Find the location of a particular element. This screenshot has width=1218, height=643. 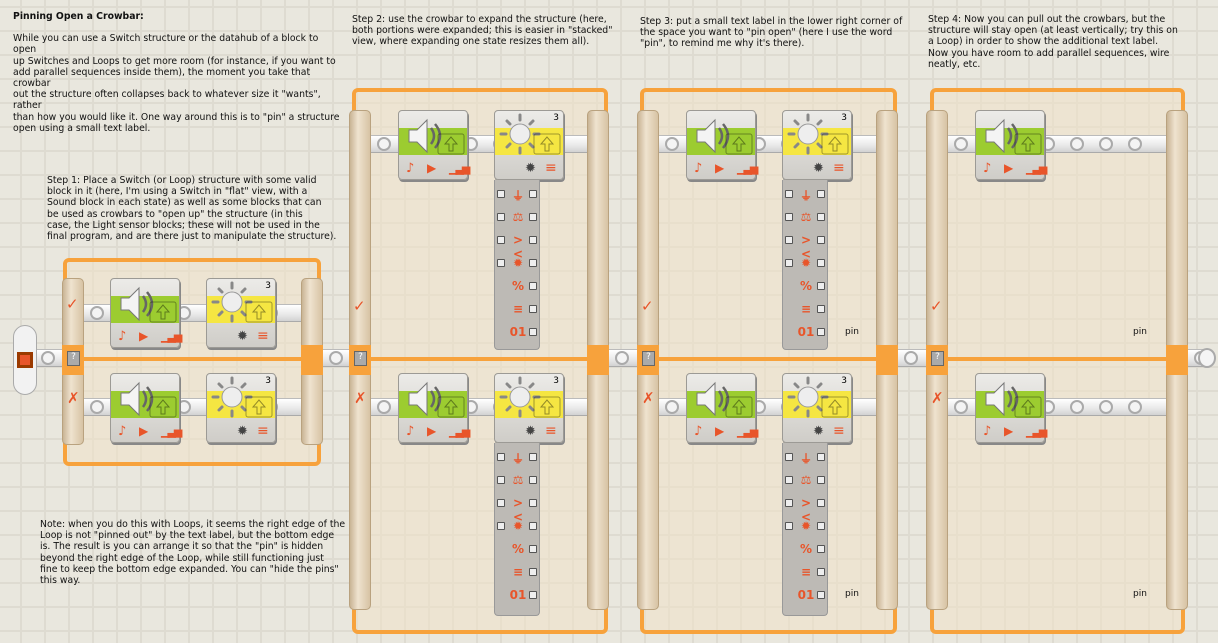

start-square-icon is located at coordinates (25, 360).